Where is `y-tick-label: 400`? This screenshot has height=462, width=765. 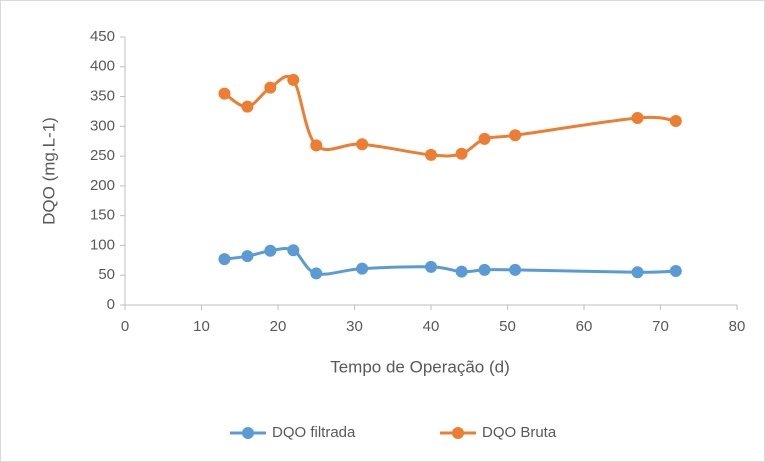 y-tick-label: 400 is located at coordinates (102, 66).